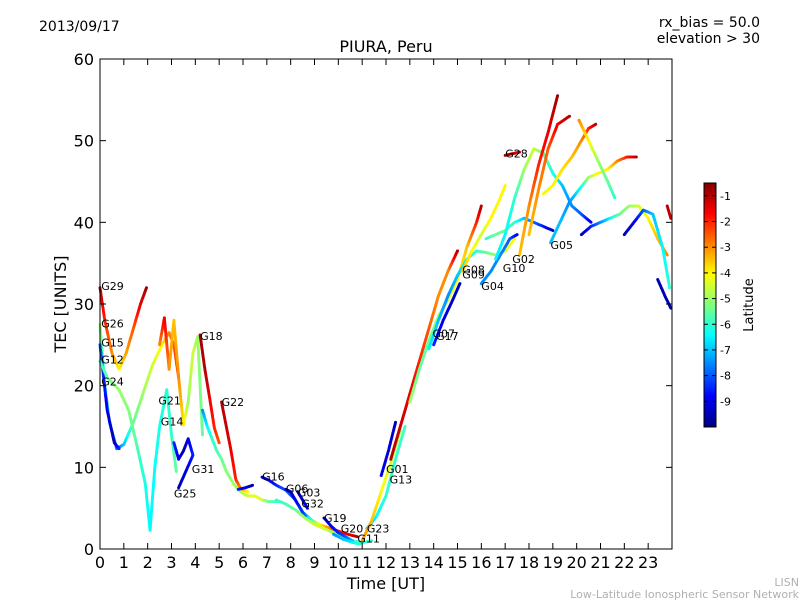 Image resolution: width=800 pixels, height=600 pixels. What do you see at coordinates (725, 324) in the screenshot?
I see `colorbar-tick-label: -6` at bounding box center [725, 324].